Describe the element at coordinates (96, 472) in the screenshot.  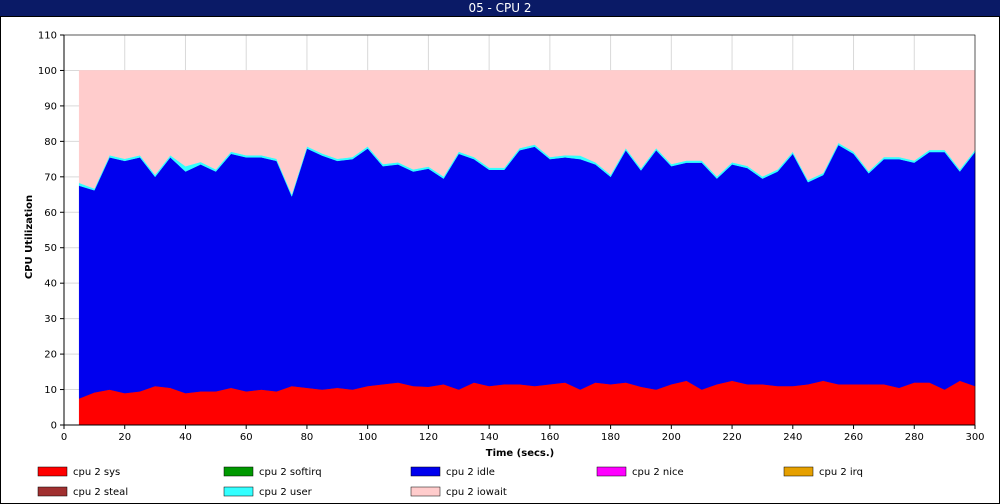
I see `legend-label: cpu 2 sys` at that location.